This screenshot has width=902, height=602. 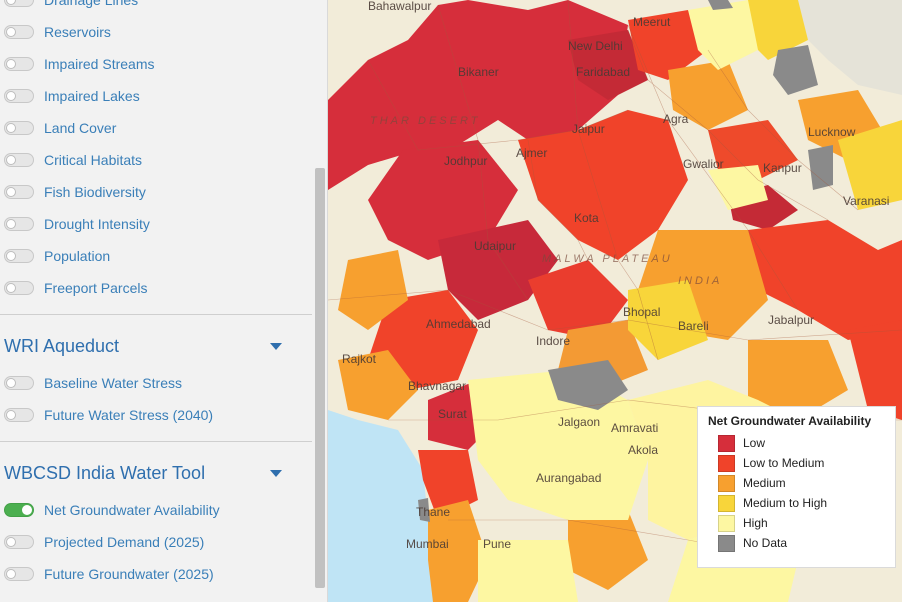 I want to click on layer-toggle-fish-biodiversity: Fish Biodiversity, so click(x=156, y=192).